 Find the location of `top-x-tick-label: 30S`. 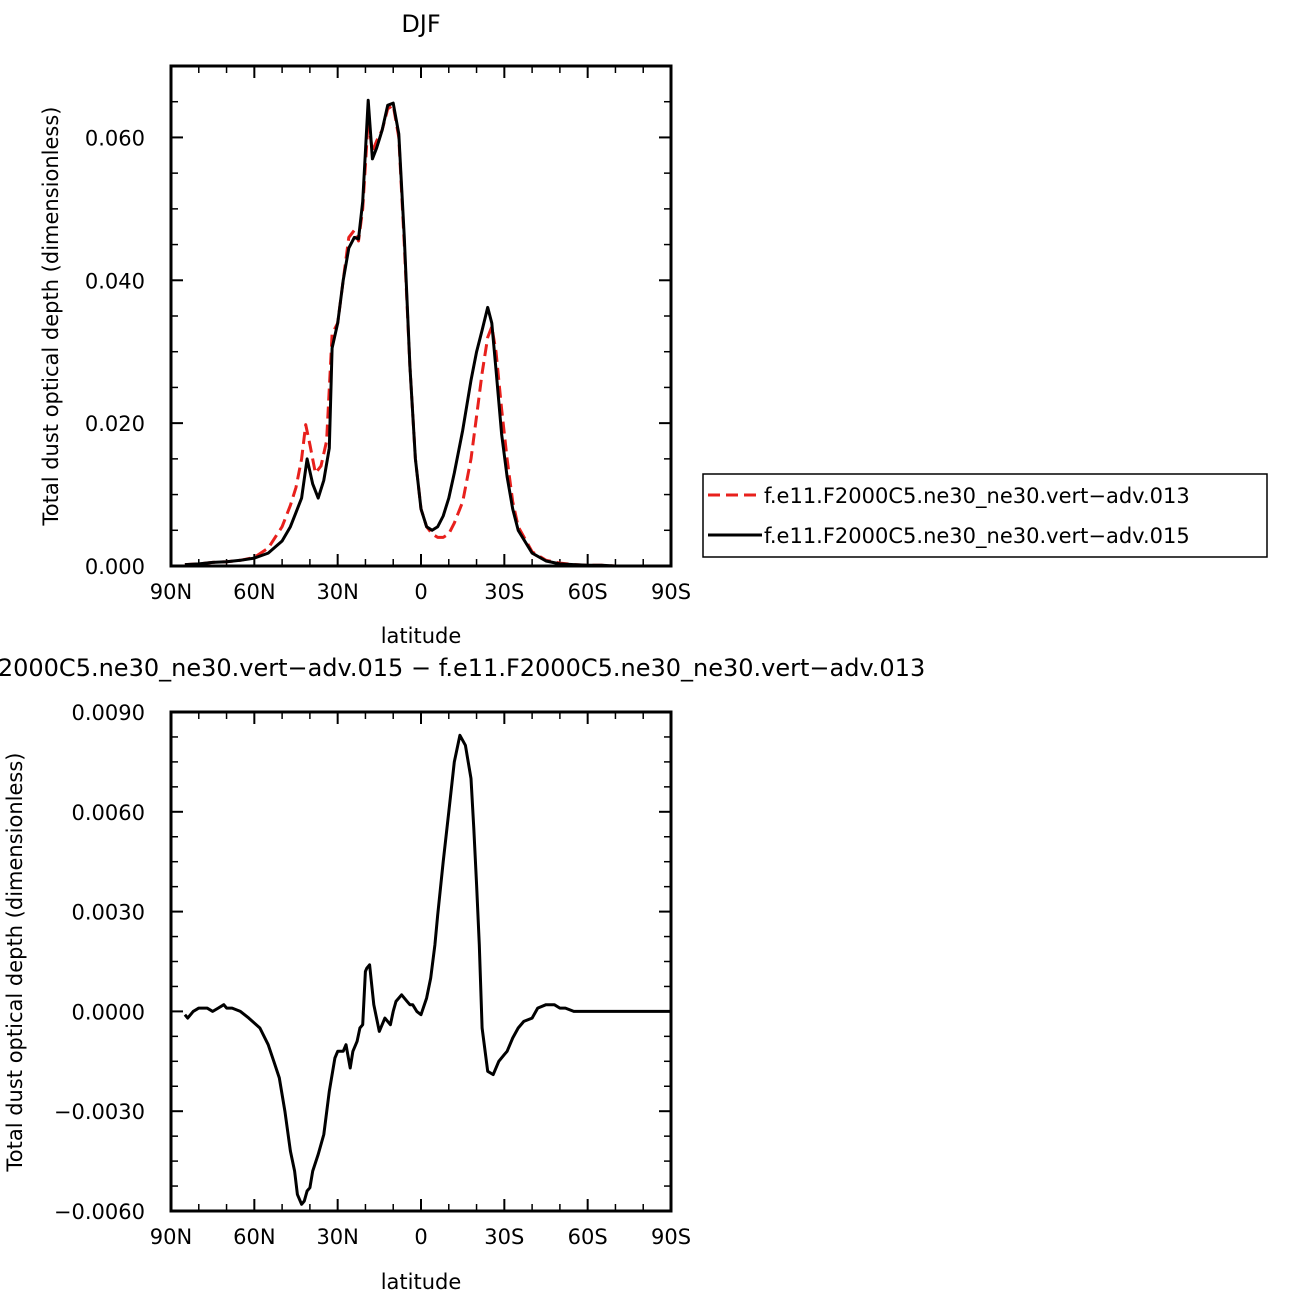

top-x-tick-label: 30S is located at coordinates (504, 592).